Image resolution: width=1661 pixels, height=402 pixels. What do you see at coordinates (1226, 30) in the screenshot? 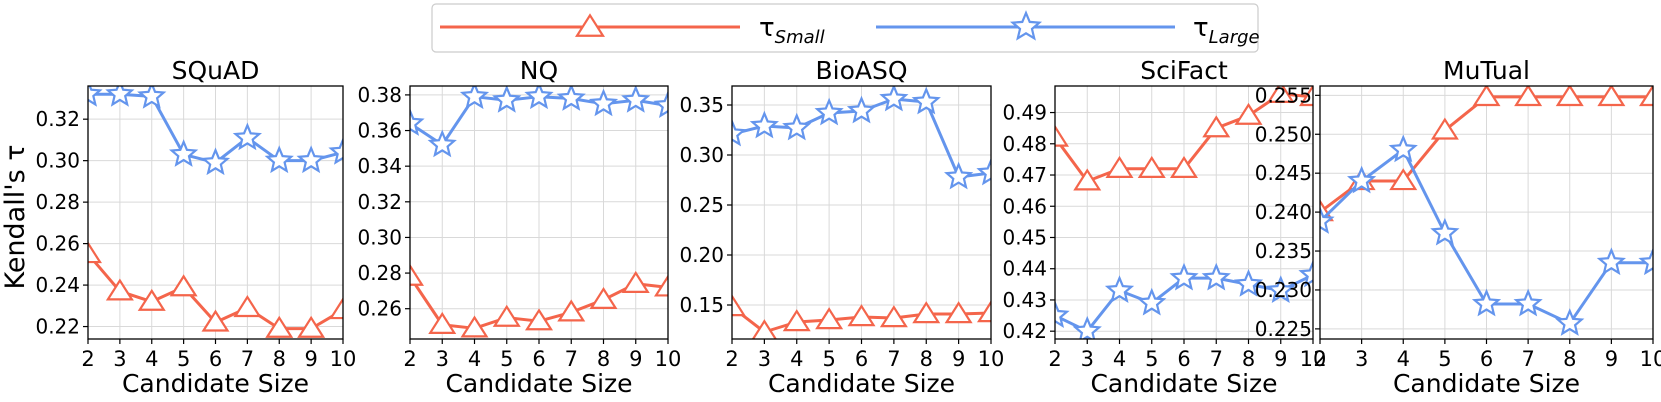
I see `legend-label-large: τLarge` at bounding box center [1226, 30].